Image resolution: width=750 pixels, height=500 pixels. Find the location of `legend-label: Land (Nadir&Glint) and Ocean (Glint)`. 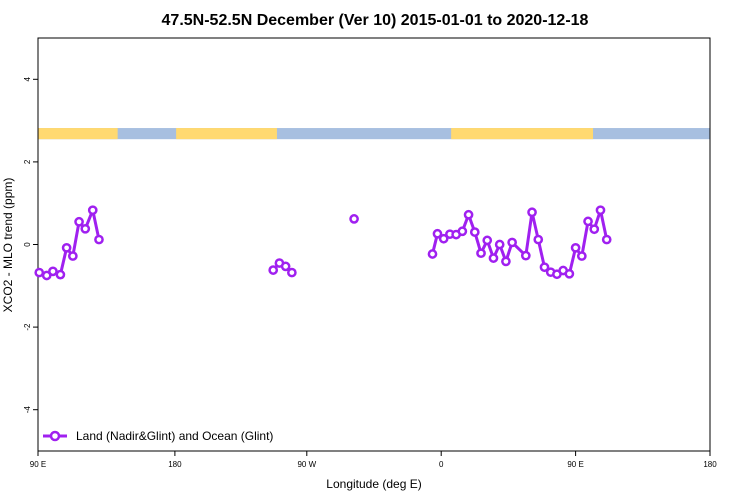

legend-label: Land (Nadir&Glint) and Ocean (Glint) is located at coordinates (174, 436).